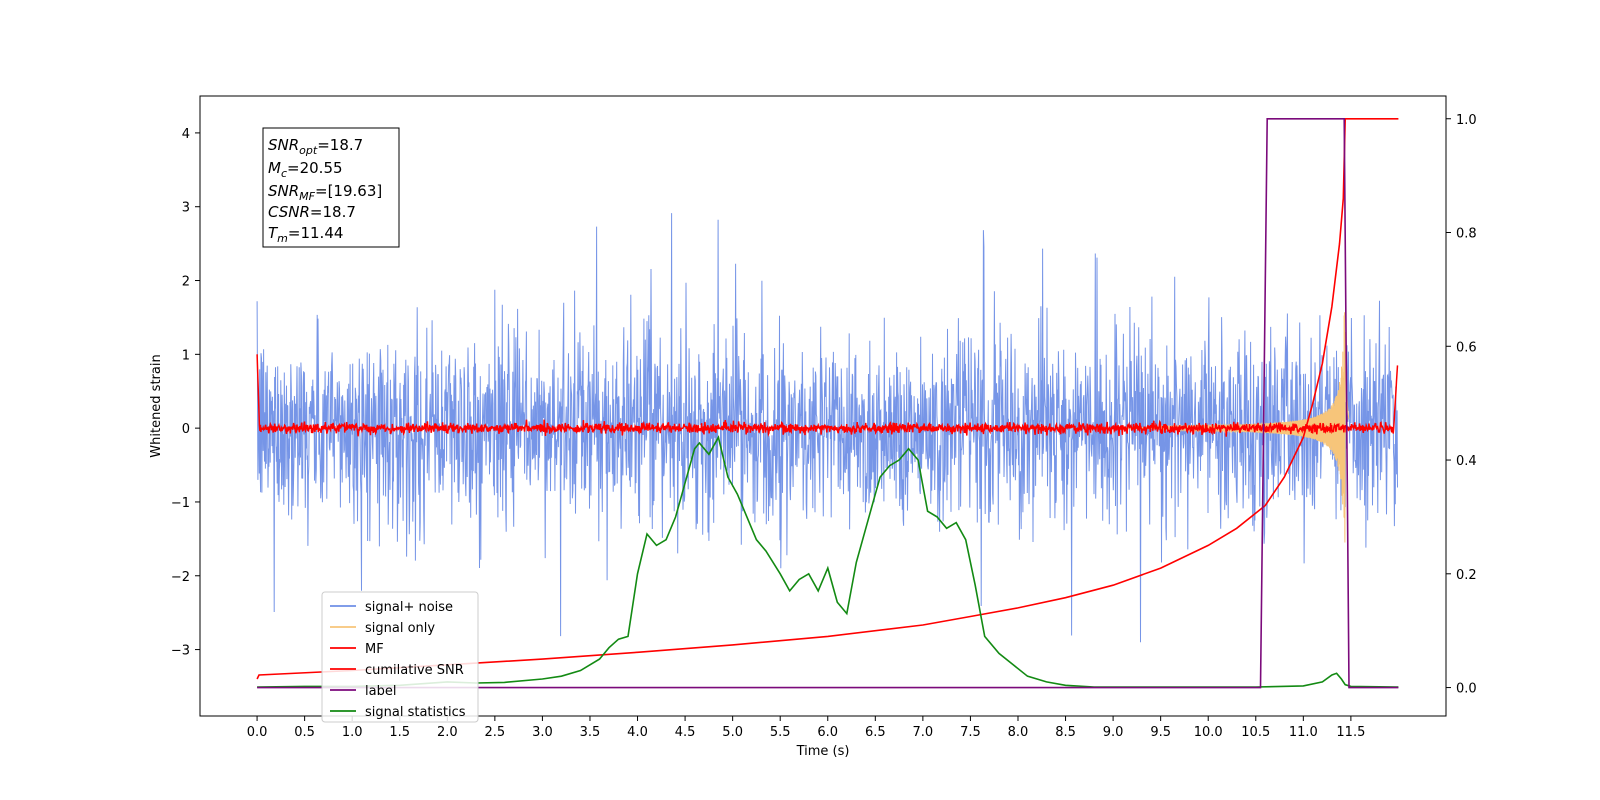 The image size is (1600, 800). What do you see at coordinates (156, 405) in the screenshot?
I see `y-axis-label: Whitened strain` at bounding box center [156, 405].